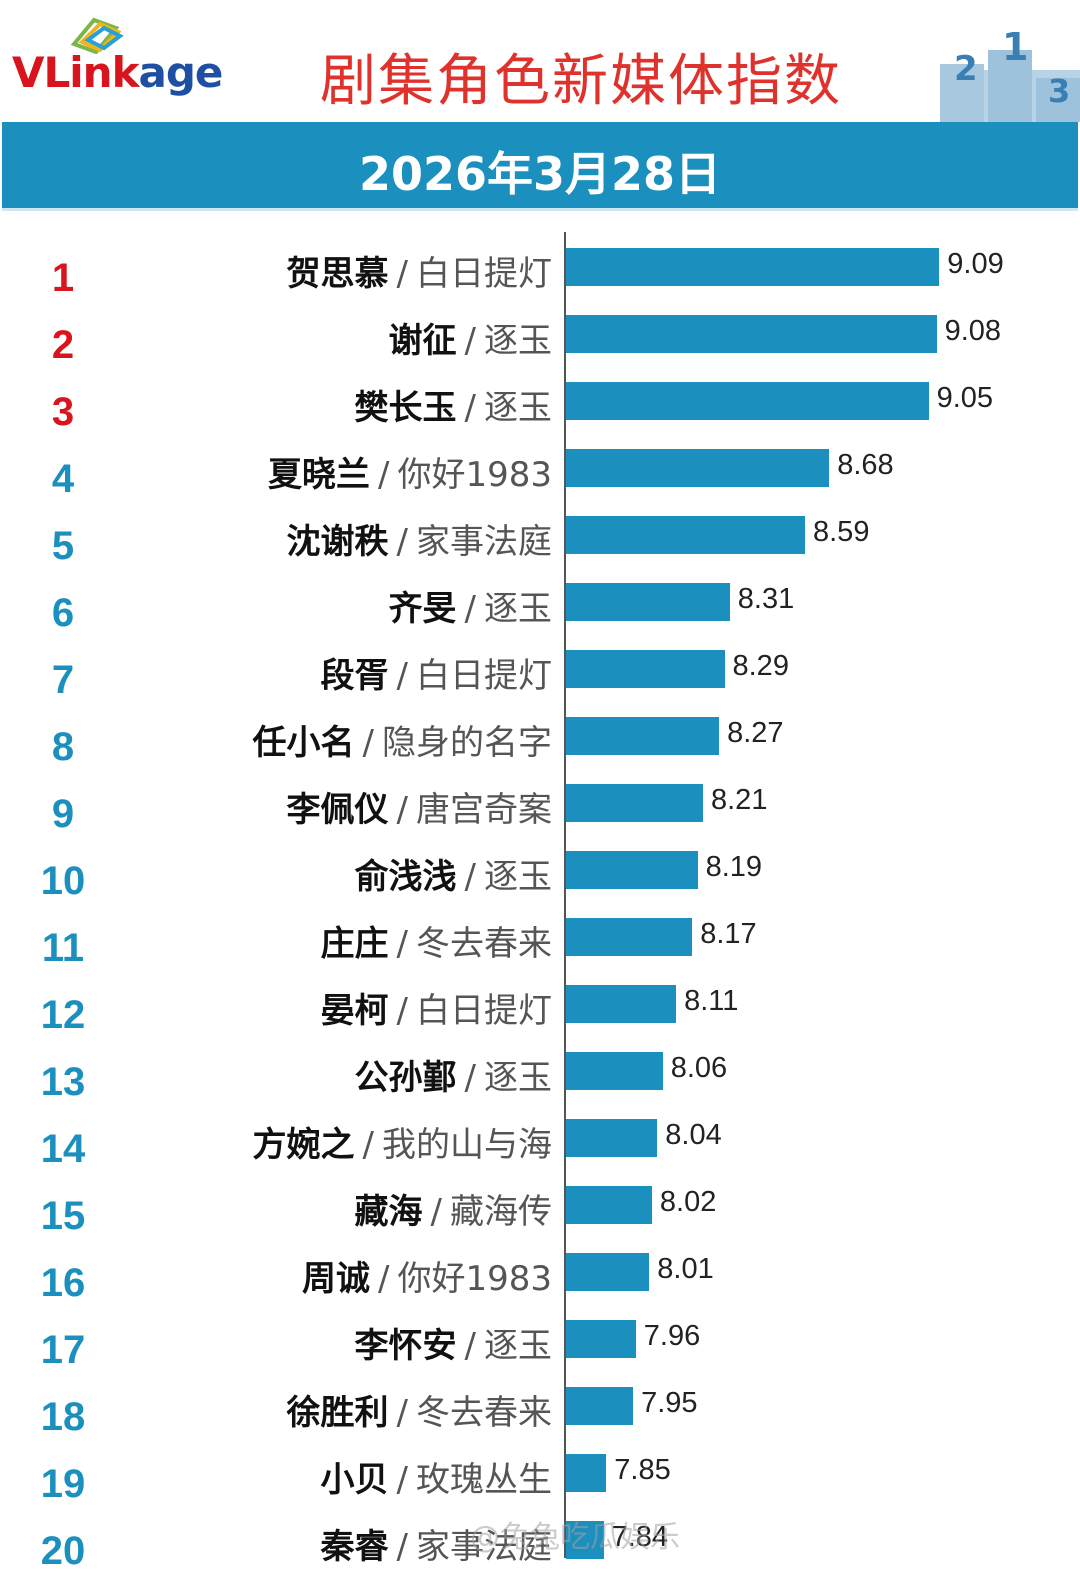 The height and width of the screenshot is (1574, 1080). Describe the element at coordinates (63, 412) in the screenshot. I see `rank-number: 3` at that location.